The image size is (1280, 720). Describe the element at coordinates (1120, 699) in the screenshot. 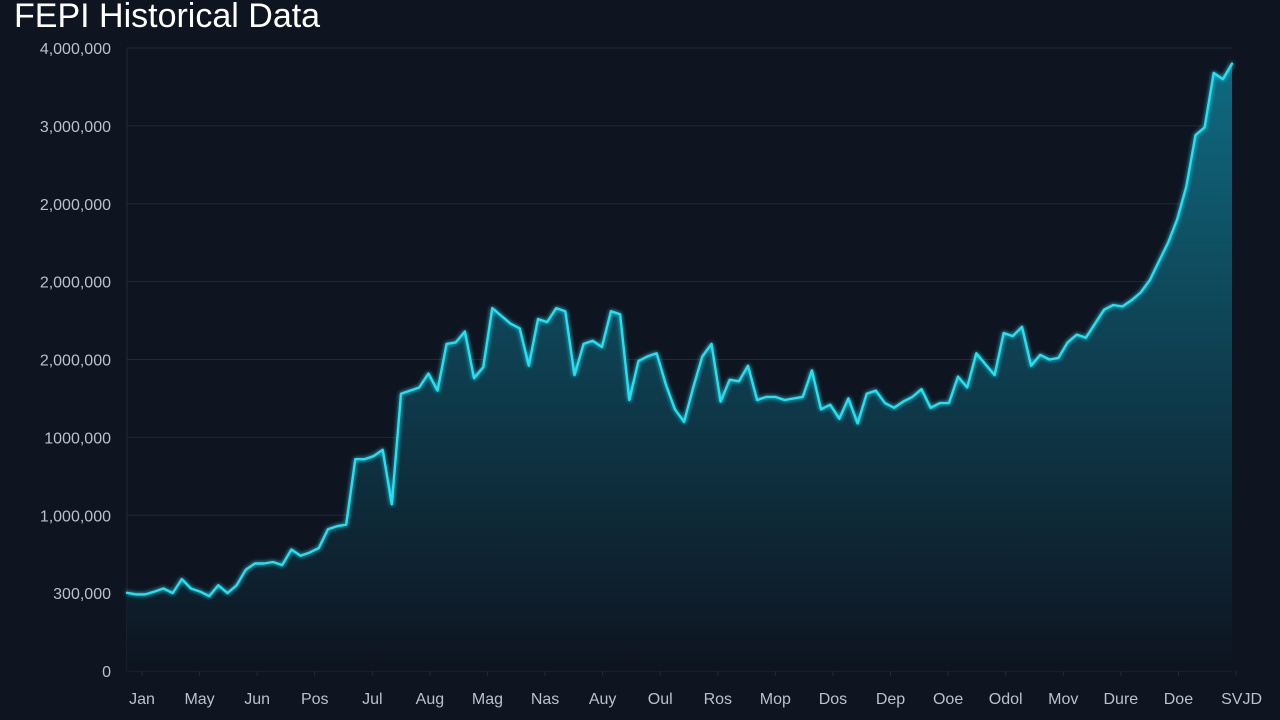

I see `x-tick-label: Dure` at that location.